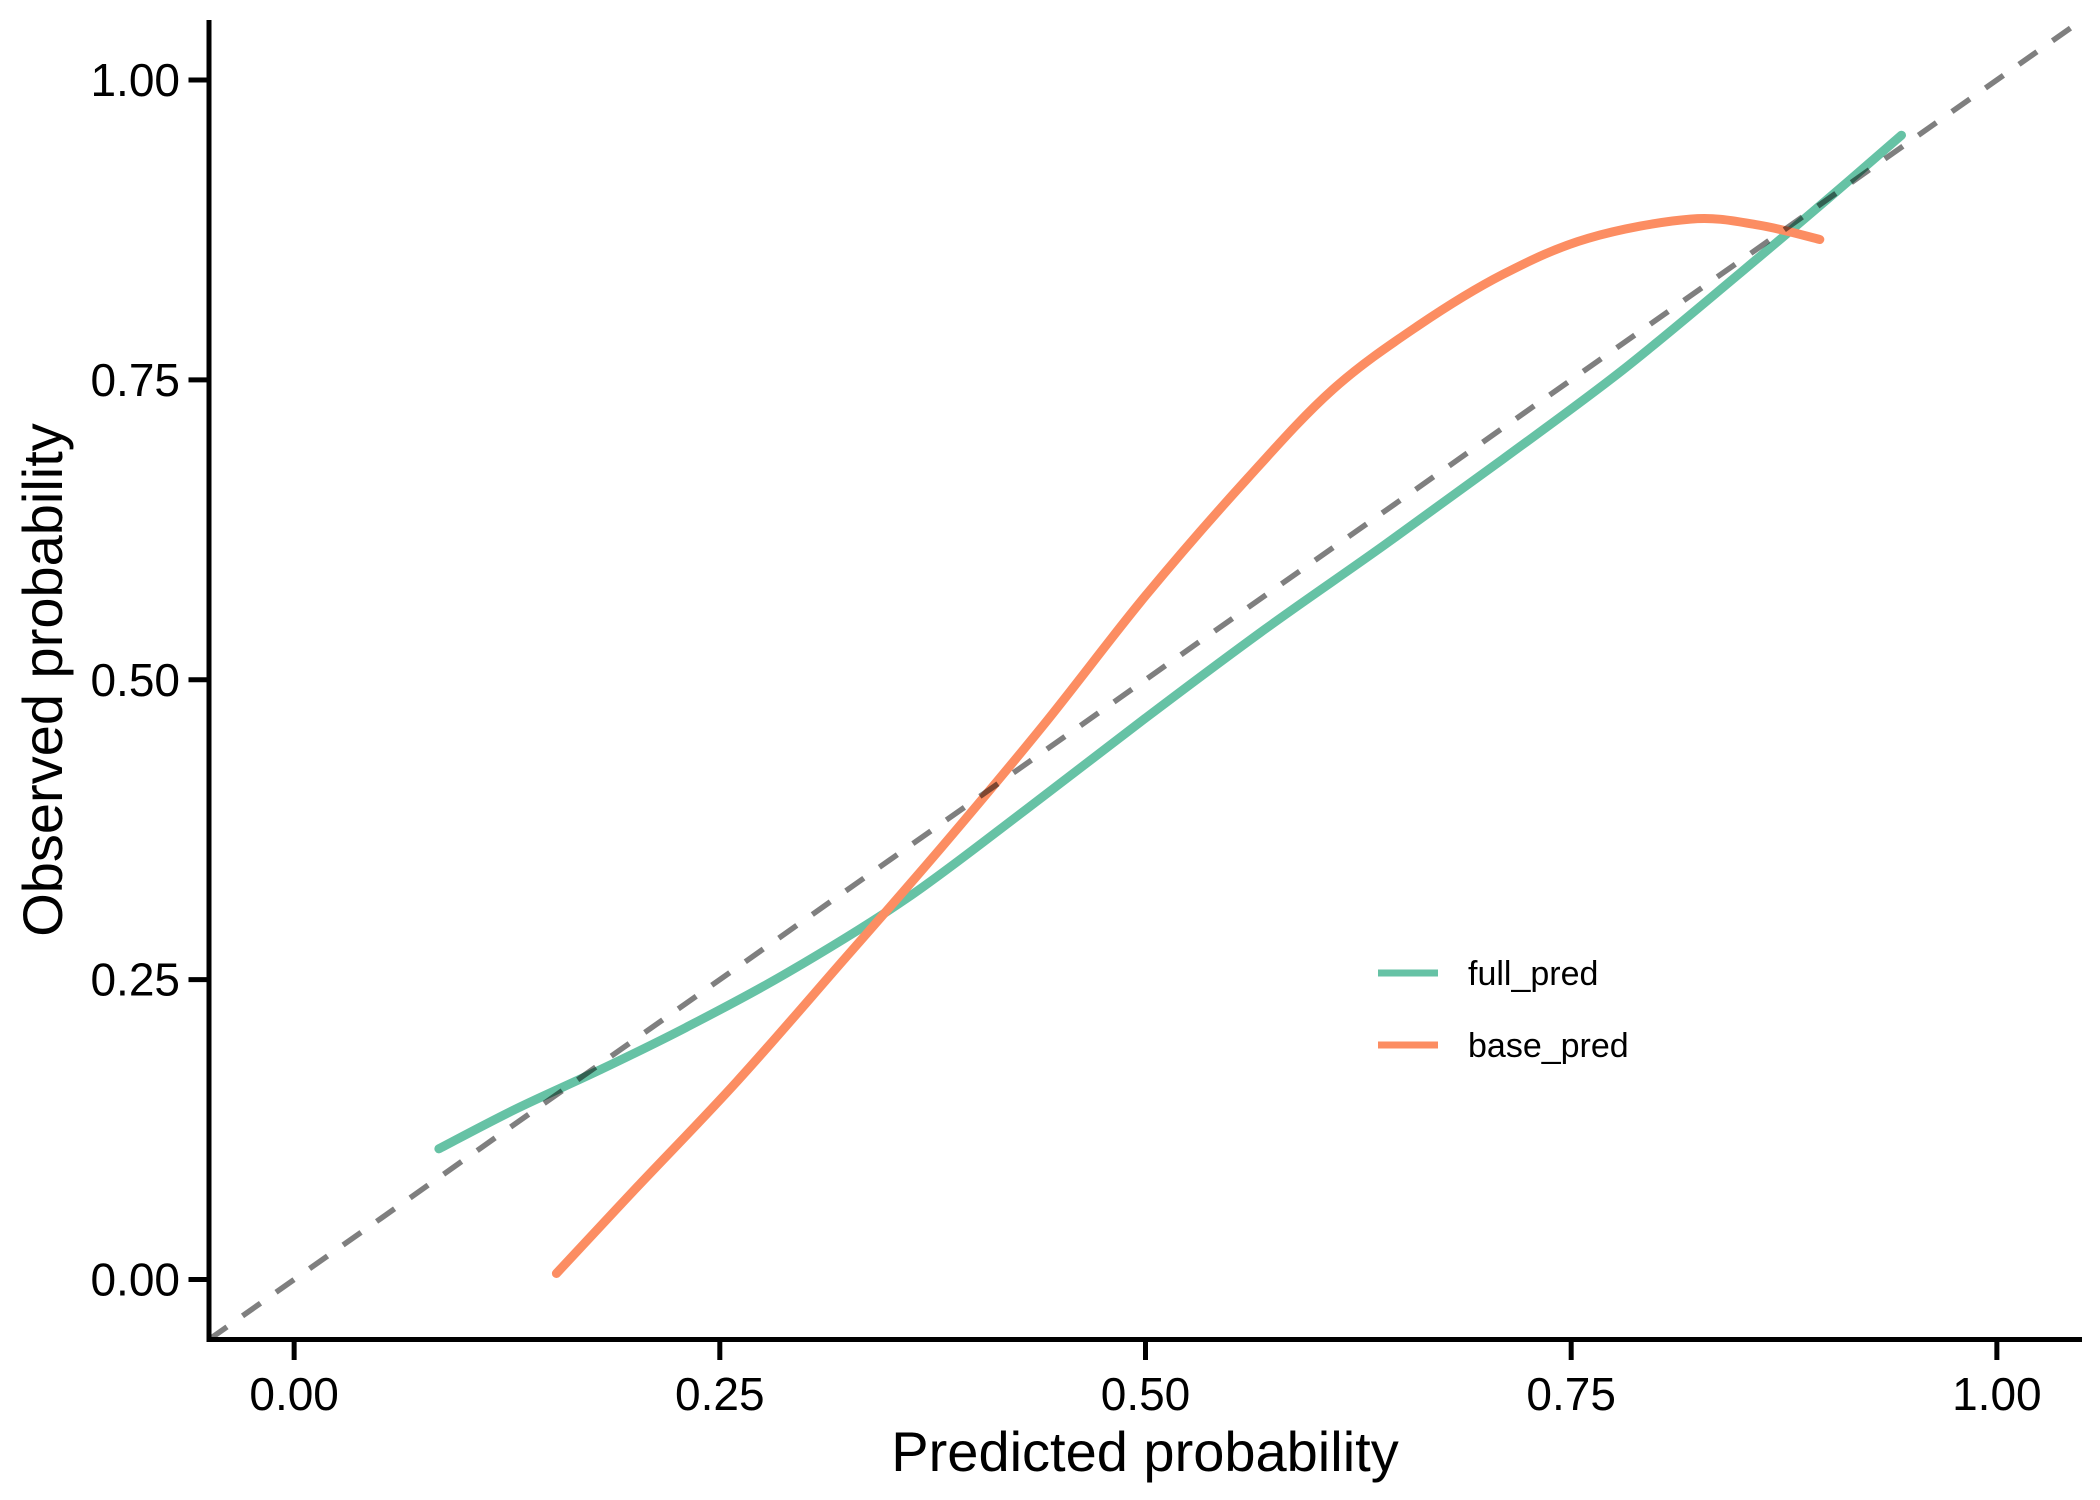 This screenshot has width=2100, height=1500. What do you see at coordinates (1571, 1394) in the screenshot?
I see `x-tick-label: 0.75` at bounding box center [1571, 1394].